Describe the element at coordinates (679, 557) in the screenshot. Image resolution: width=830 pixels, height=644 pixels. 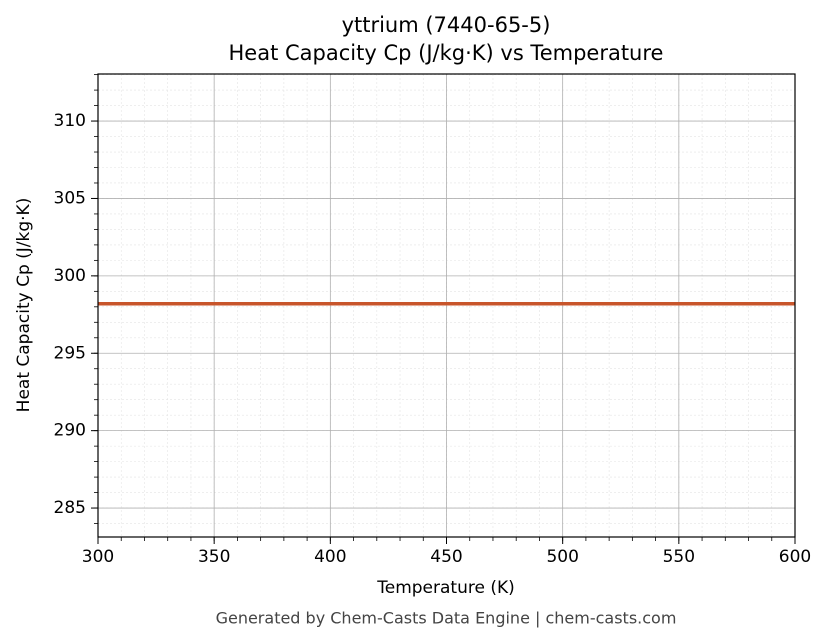
I see `x-tick-label: 550` at that location.